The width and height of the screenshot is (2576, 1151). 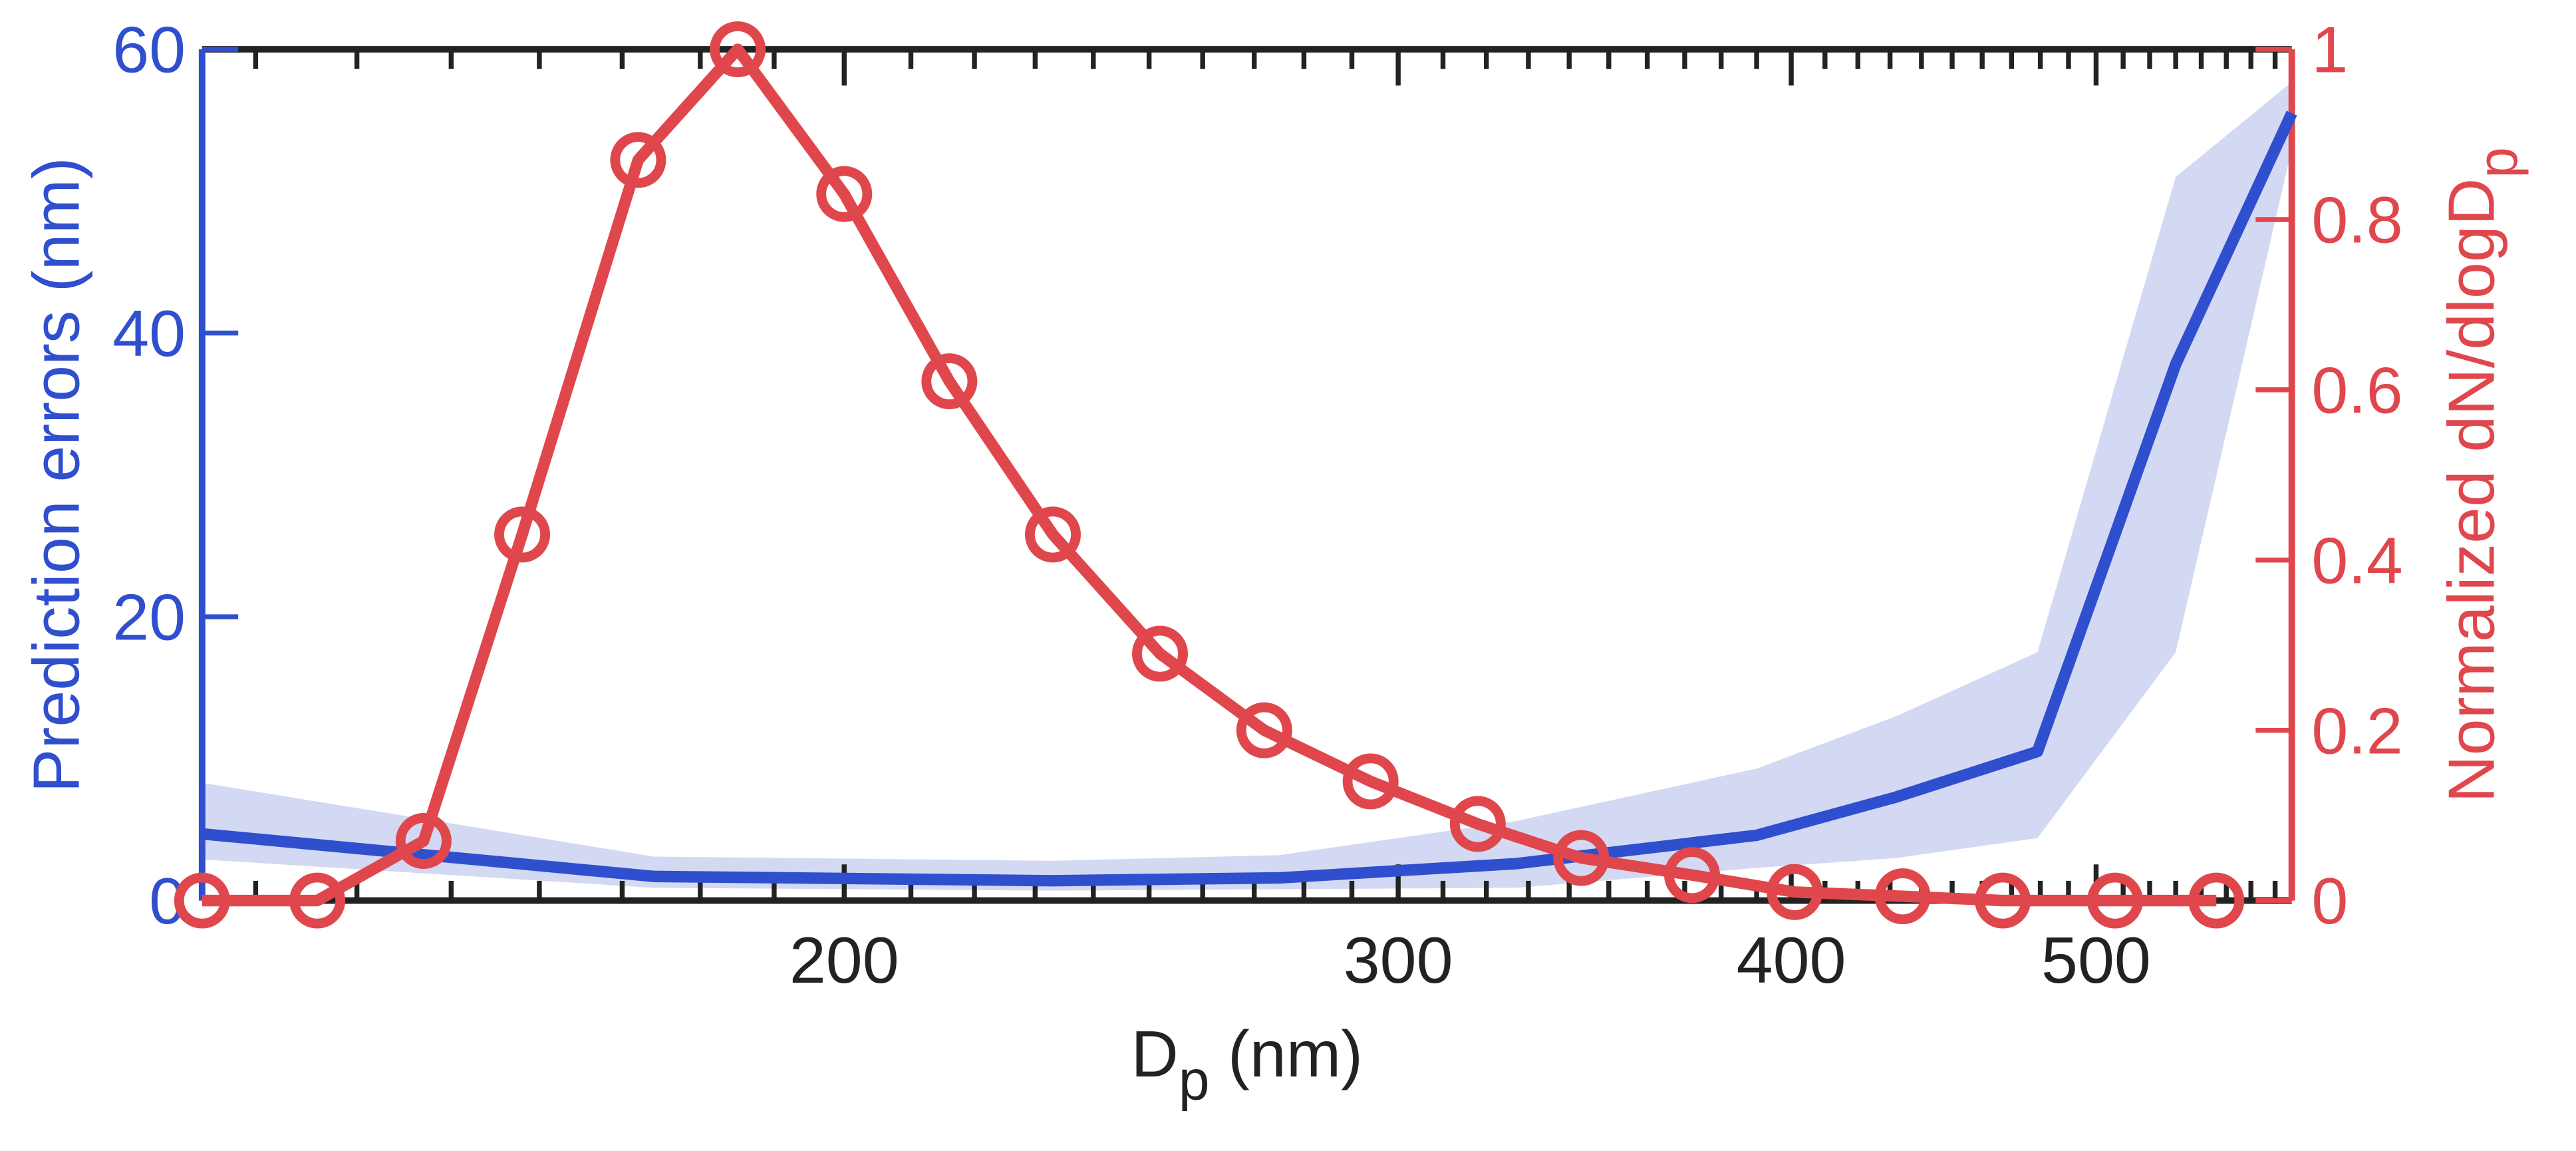 What do you see at coordinates (2096, 960) in the screenshot?
I see `x-tick-label: 500` at bounding box center [2096, 960].